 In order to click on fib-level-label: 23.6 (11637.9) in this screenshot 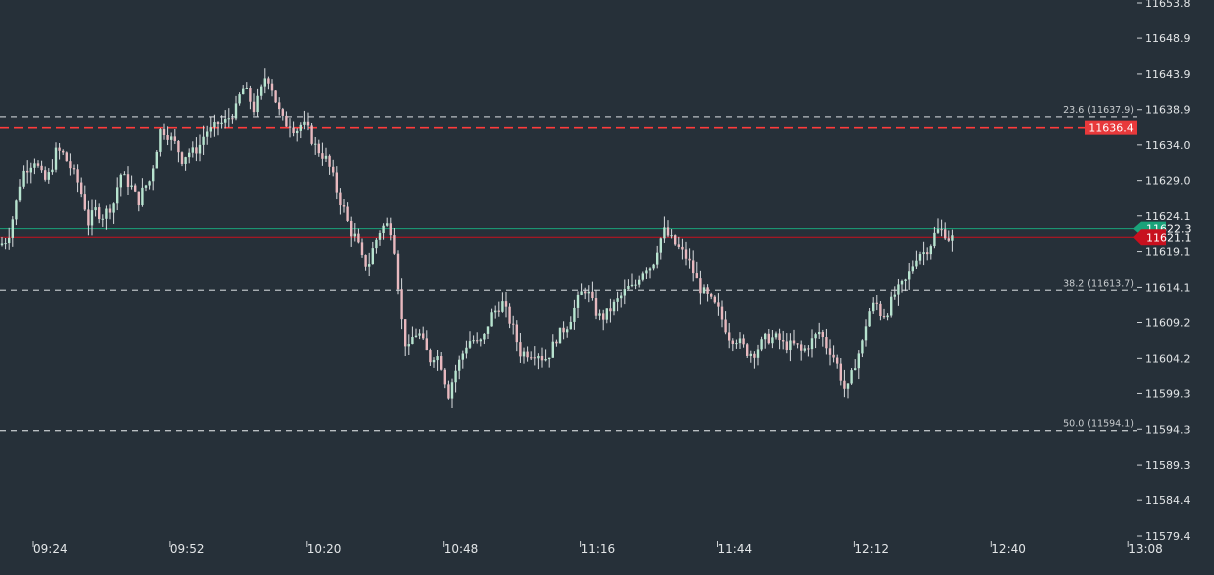, I will do `click(1098, 110)`.